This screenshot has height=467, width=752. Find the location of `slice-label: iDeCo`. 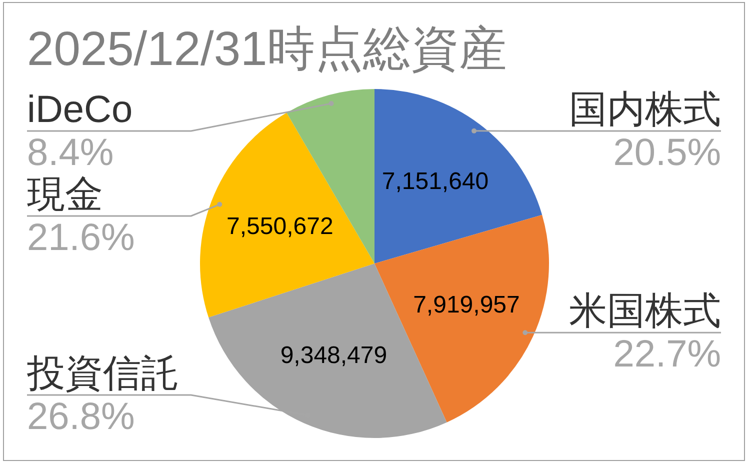

slice-label: iDeCo is located at coordinates (80, 110).